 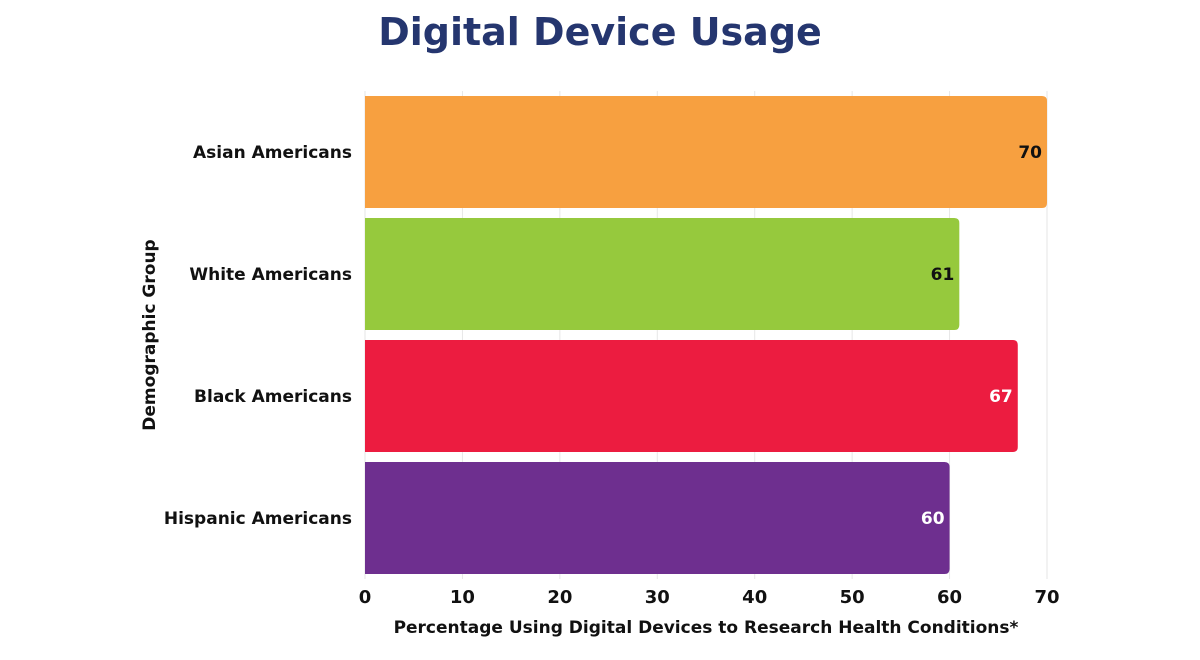 What do you see at coordinates (657, 597) in the screenshot?
I see `x-tick-label: 30` at bounding box center [657, 597].